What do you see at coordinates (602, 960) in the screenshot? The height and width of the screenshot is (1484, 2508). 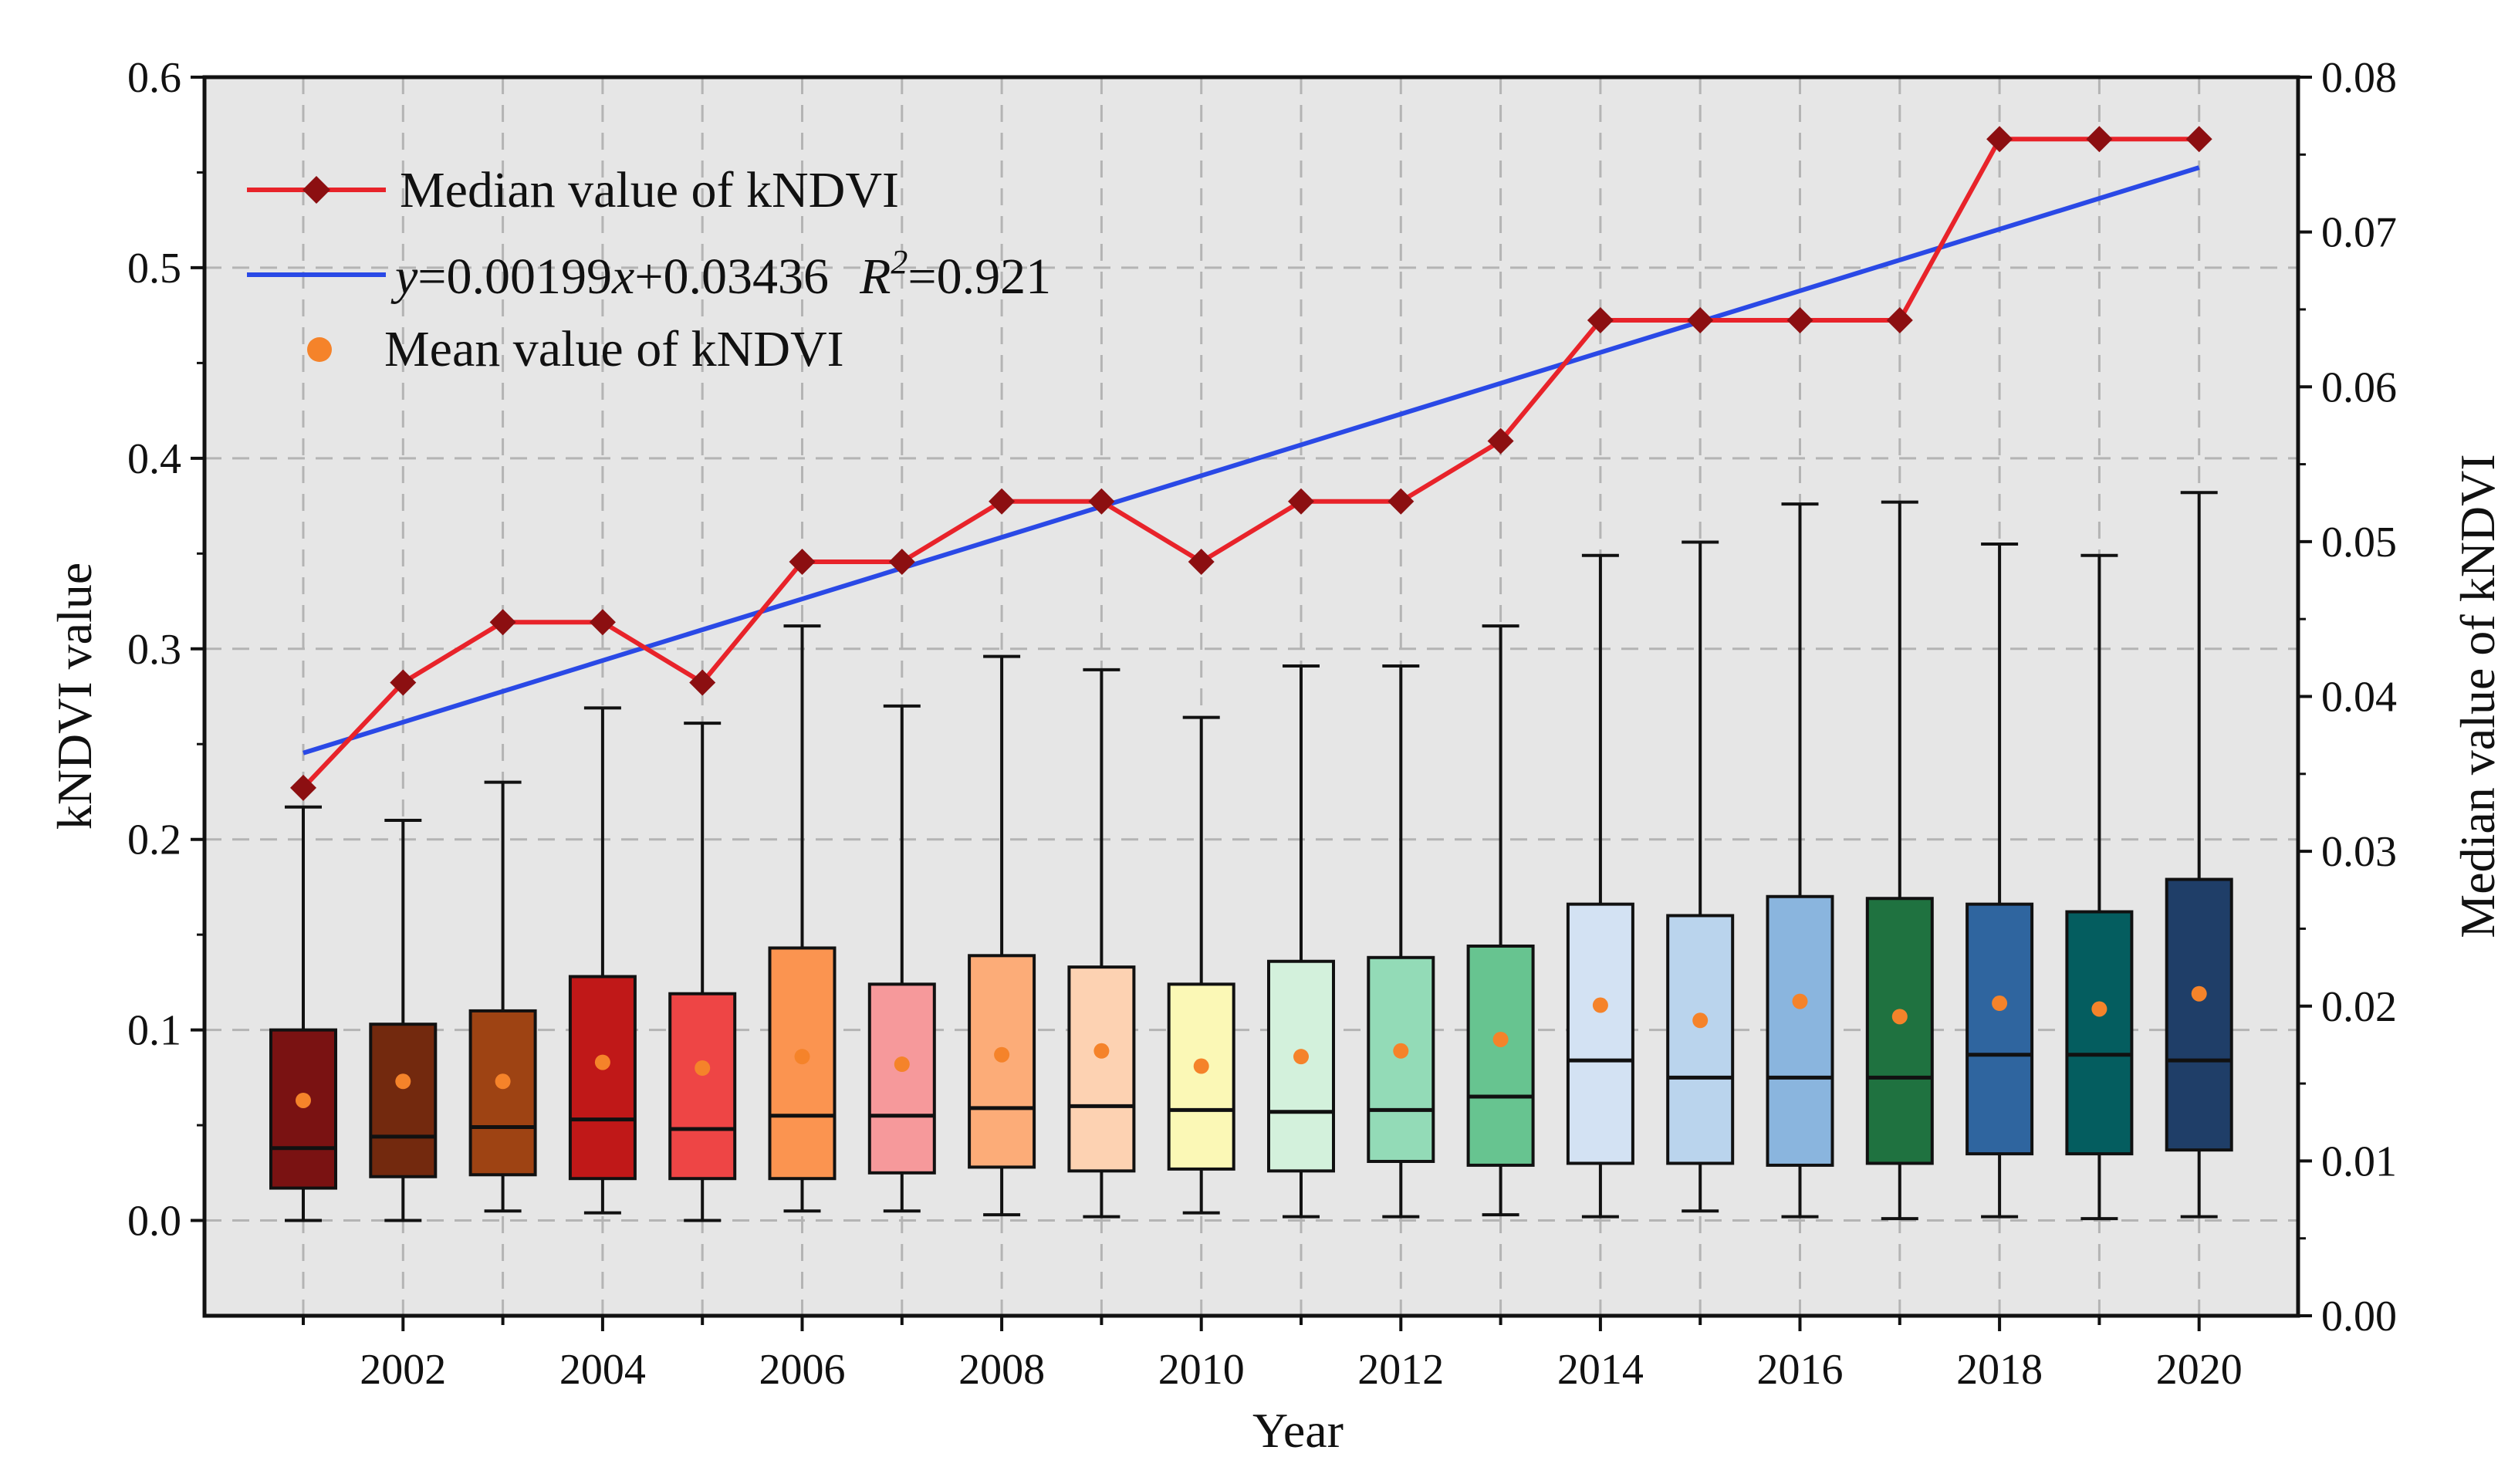 I see `boxplot-2004` at bounding box center [602, 960].